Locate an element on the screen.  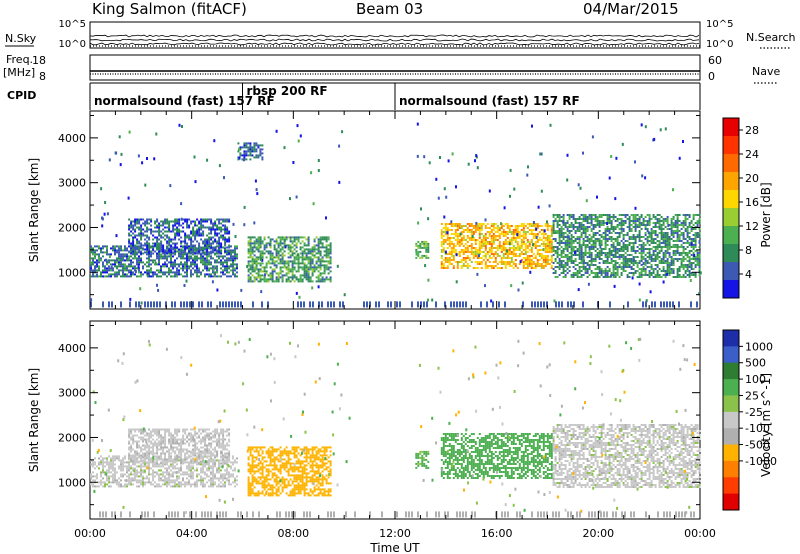
freq-traces is located at coordinates (395, 72).